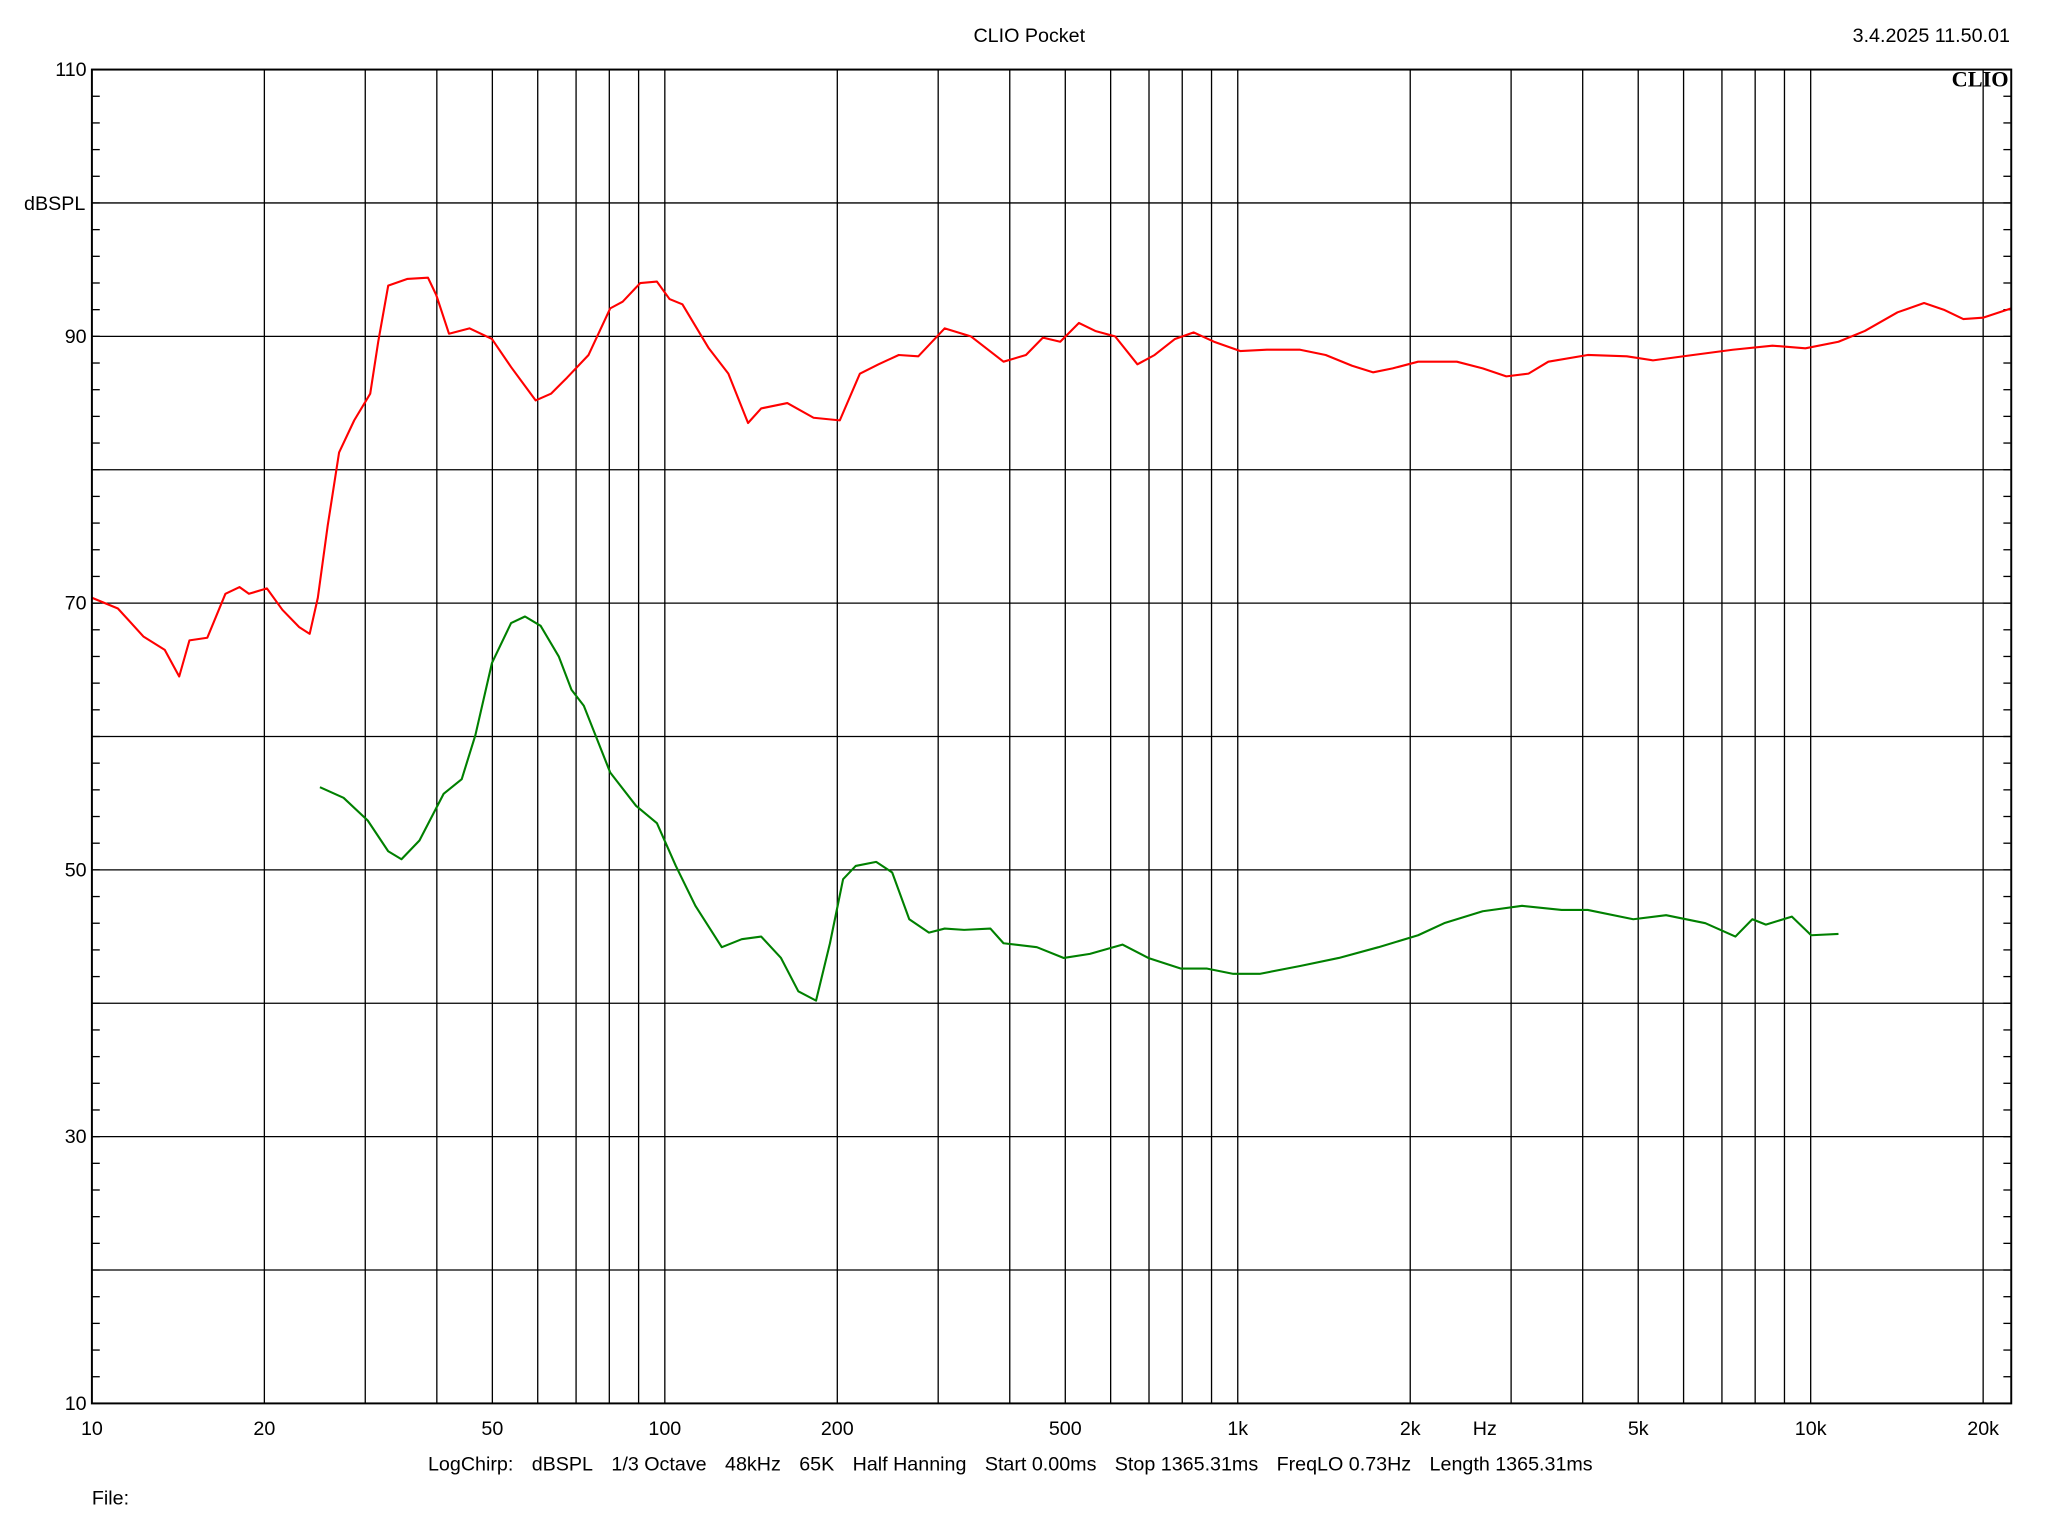 The height and width of the screenshot is (1536, 2048). I want to click on y-axis-label: dBSPL, so click(54, 204).